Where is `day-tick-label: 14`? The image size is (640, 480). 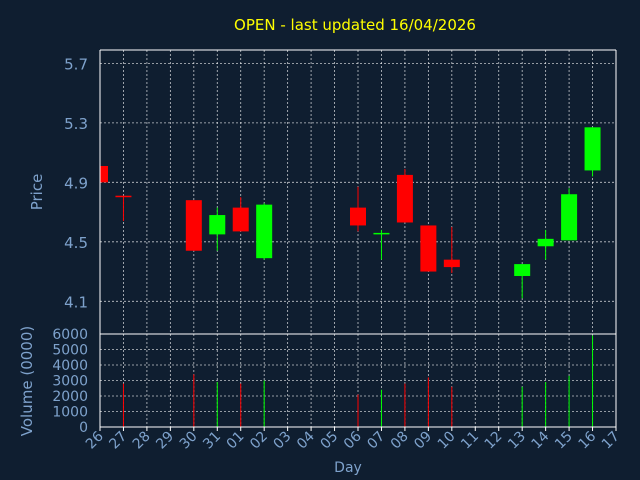
day-tick-label: 14 is located at coordinates (541, 440).